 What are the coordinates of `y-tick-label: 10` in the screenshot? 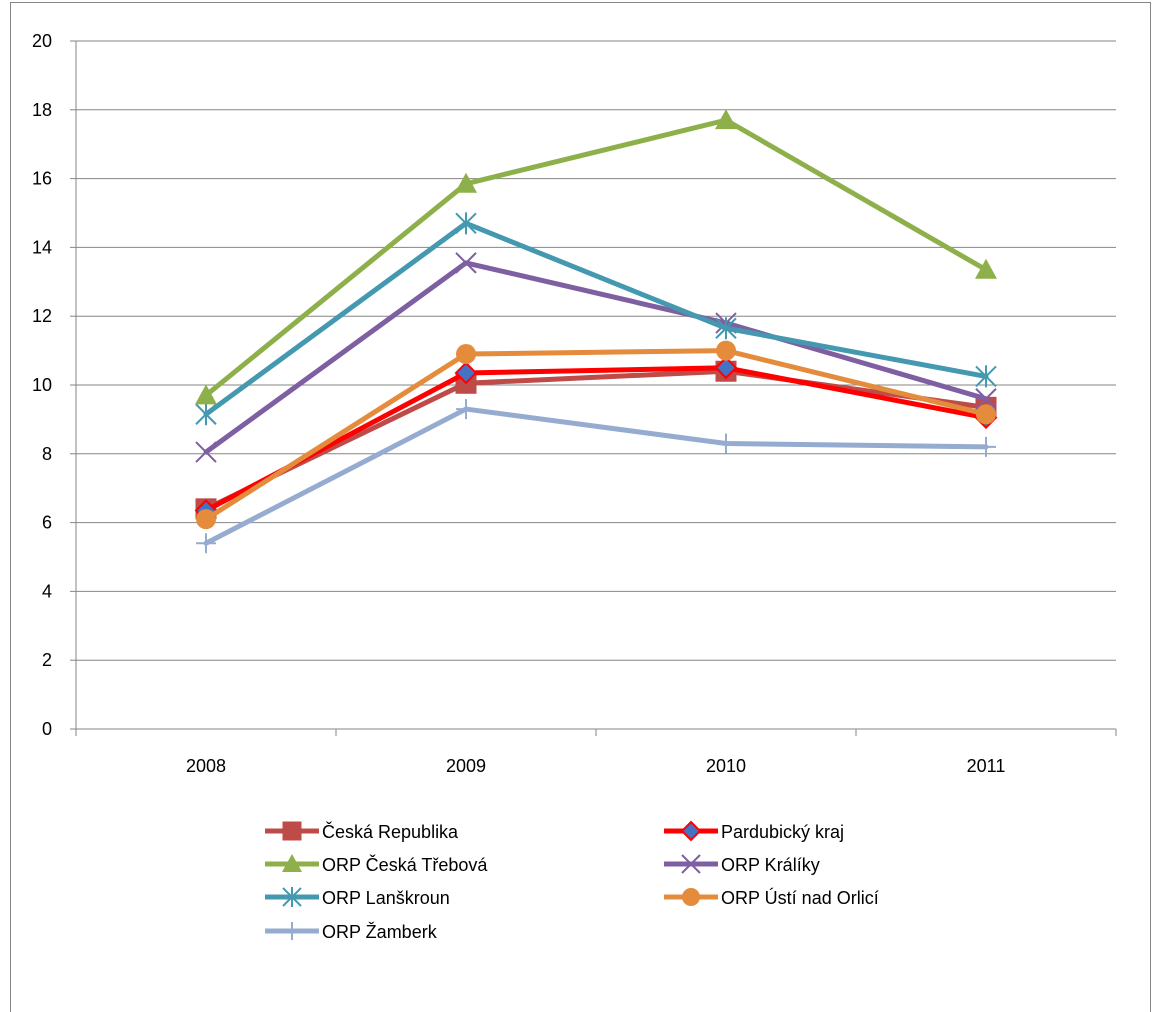 It's located at (42, 385).